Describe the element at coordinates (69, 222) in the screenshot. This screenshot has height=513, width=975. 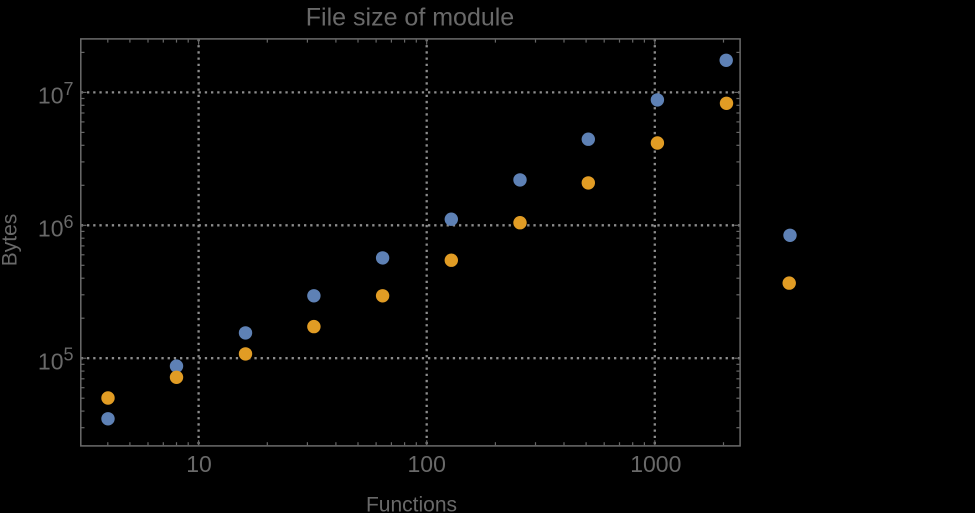
I see `svg-text: 6` at that location.